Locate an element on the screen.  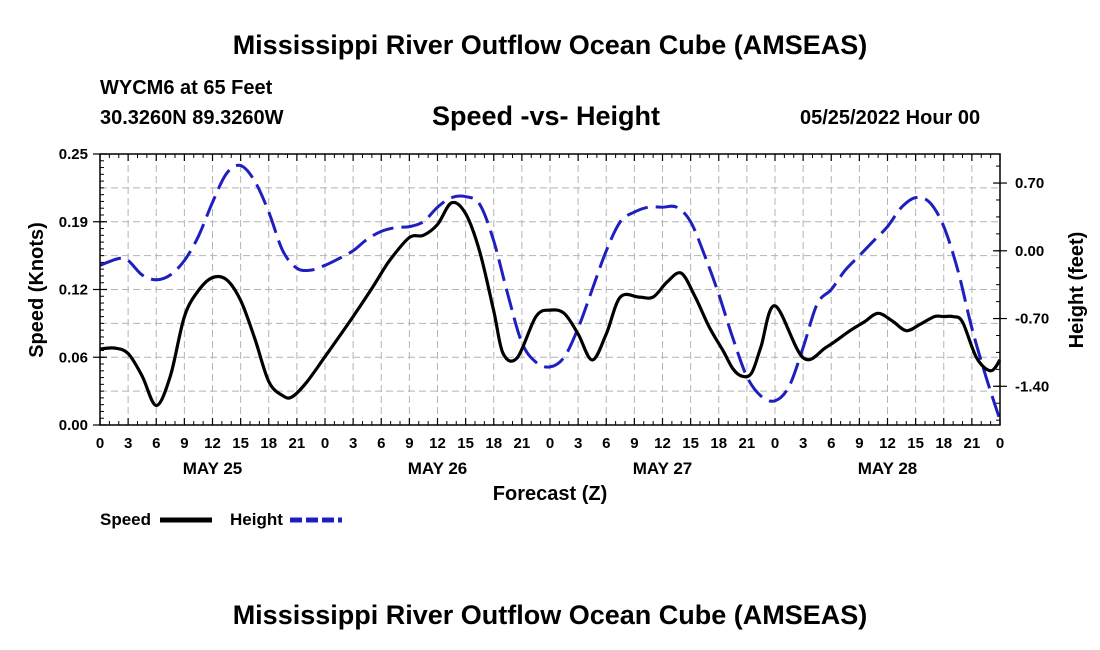
y-tick-label: 0.12 is located at coordinates (73, 290).